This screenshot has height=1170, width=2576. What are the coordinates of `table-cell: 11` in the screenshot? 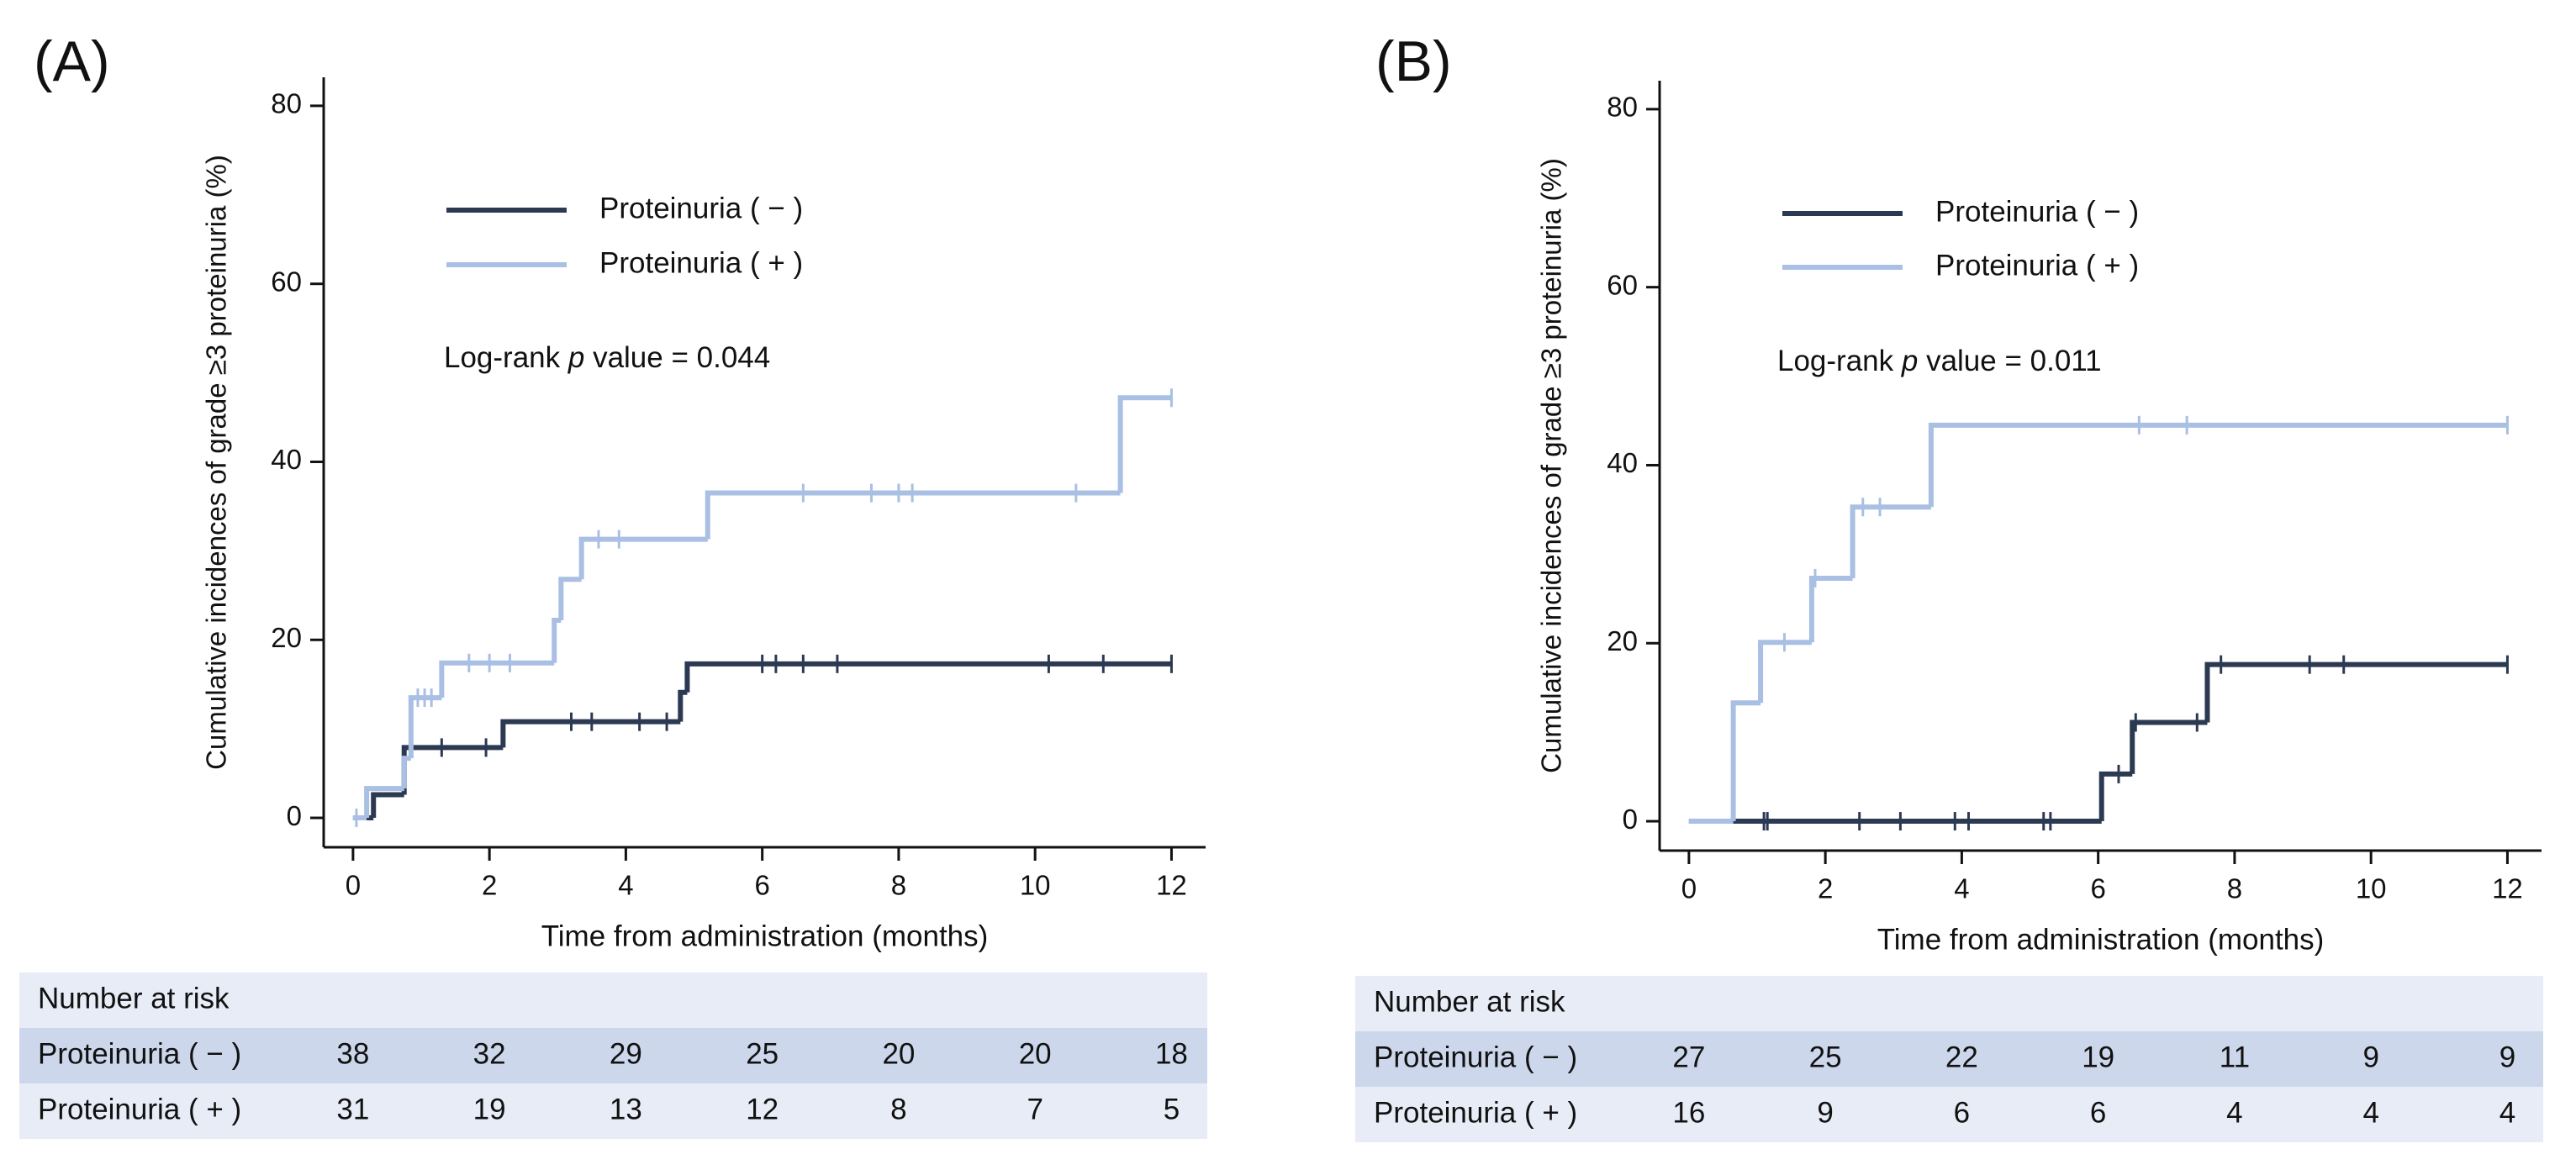 It's located at (2235, 1057).